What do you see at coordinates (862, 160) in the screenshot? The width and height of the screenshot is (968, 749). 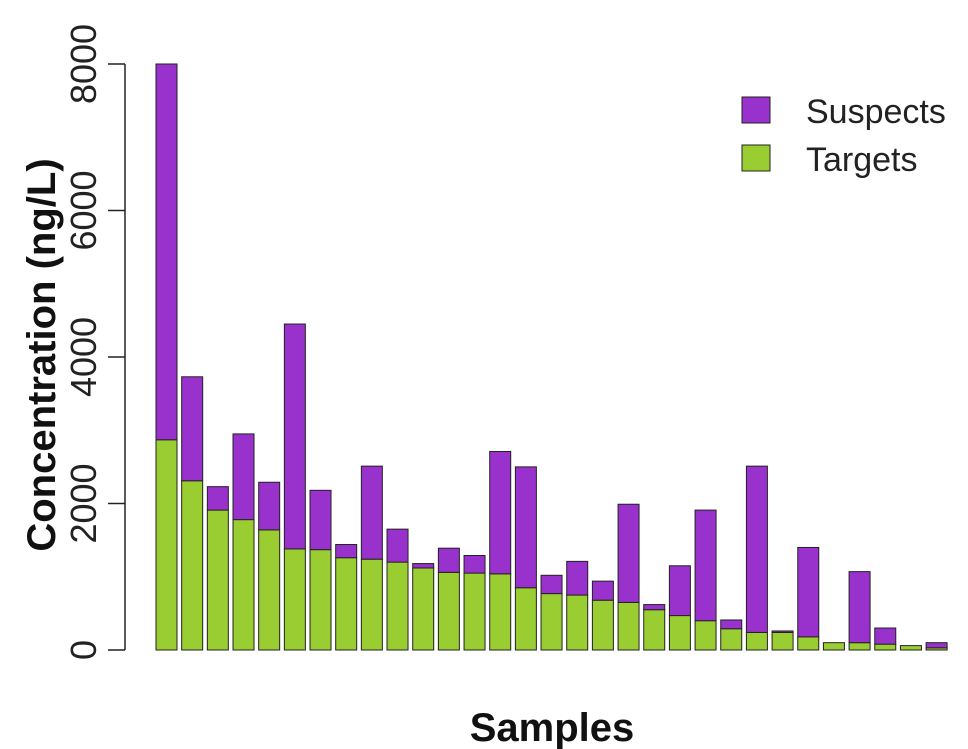 I see `legend-label-targets: Targets` at bounding box center [862, 160].